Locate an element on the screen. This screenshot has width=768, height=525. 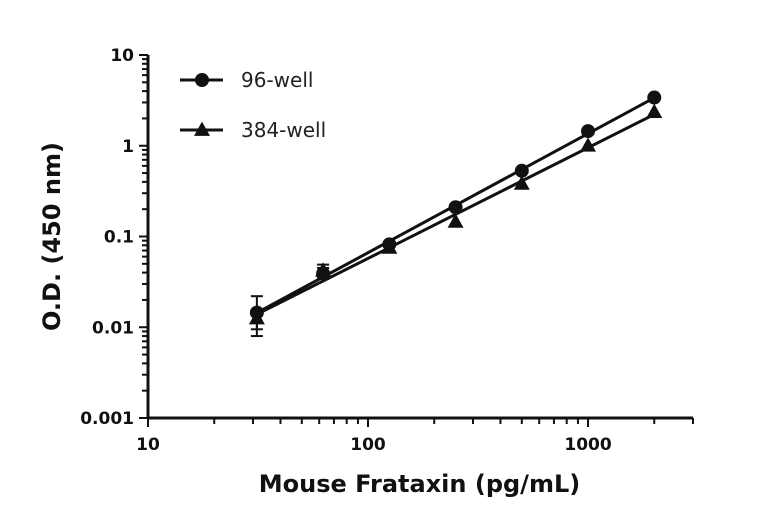
x-tick-label: 100 is located at coordinates (368, 445).